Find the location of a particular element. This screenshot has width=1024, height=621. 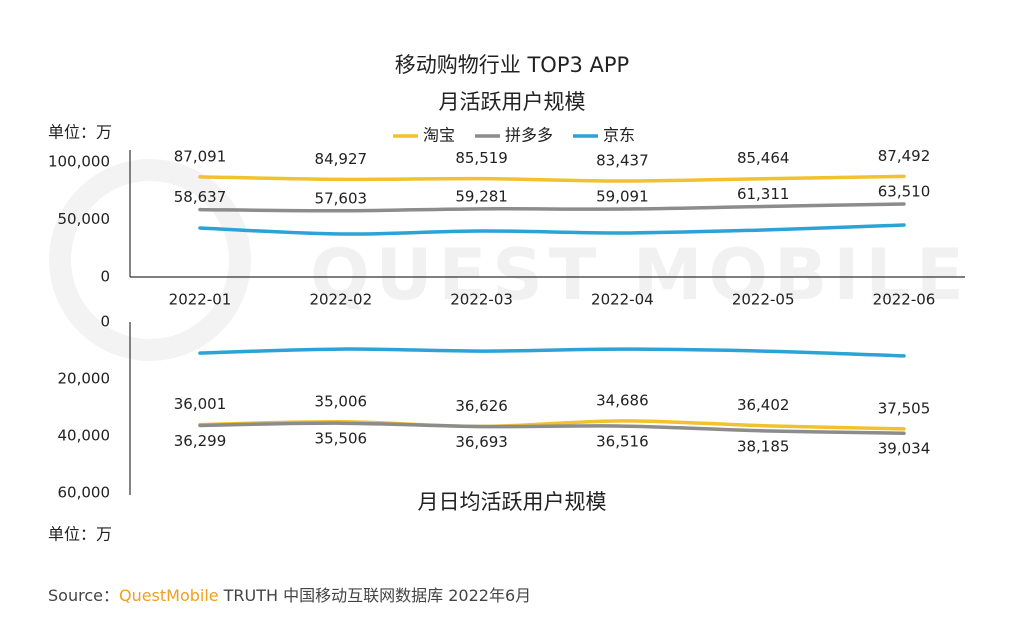

data-label: 36,626 is located at coordinates (481, 406).